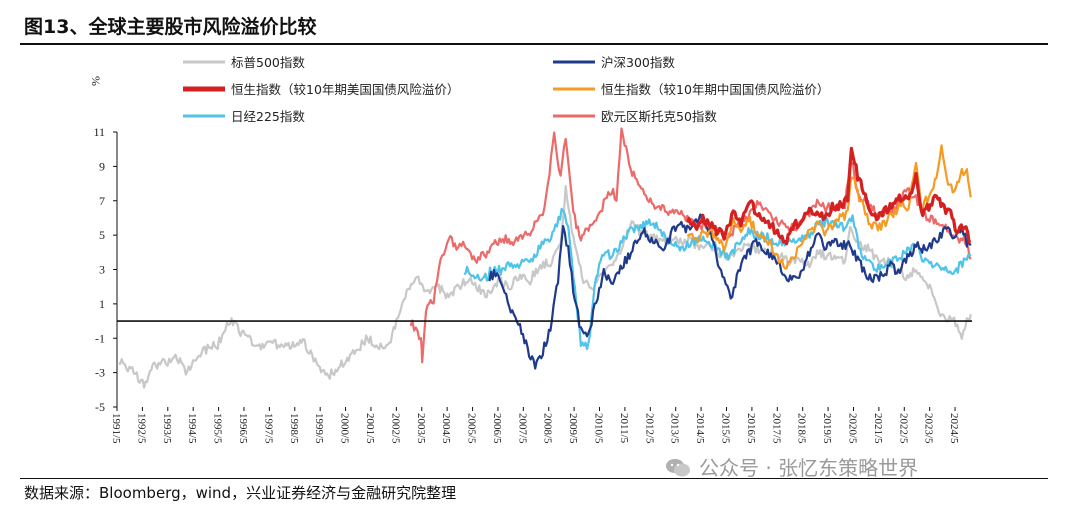  What do you see at coordinates (319, 428) in the screenshot?
I see `x-tick-label: 1999/5` at bounding box center [319, 428].